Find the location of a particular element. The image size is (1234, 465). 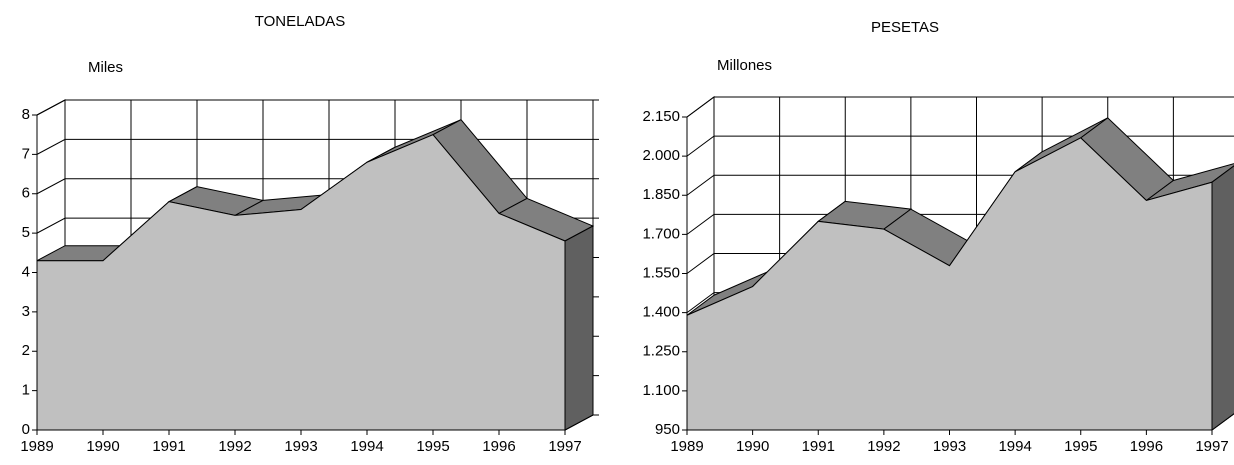

y-tick-label: 1.250 is located at coordinates (661, 351).